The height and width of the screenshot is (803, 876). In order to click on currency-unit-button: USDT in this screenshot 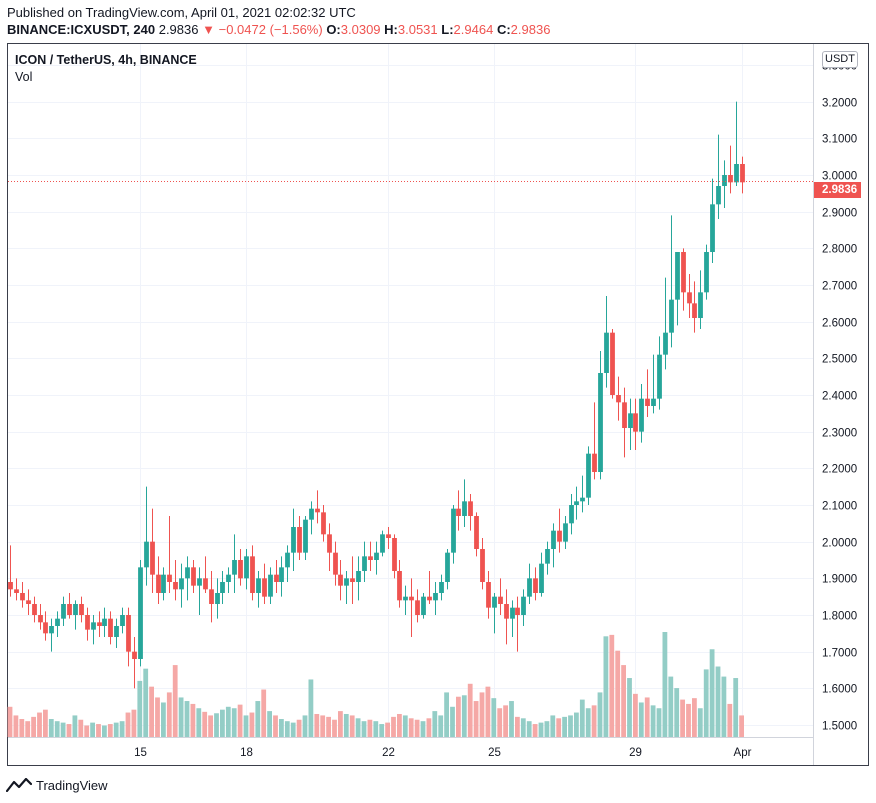, I will do `click(840, 59)`.